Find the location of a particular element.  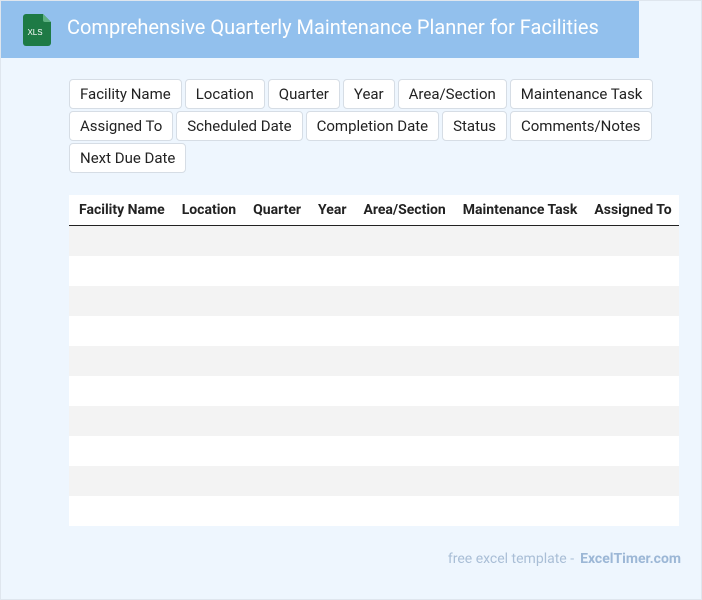

column-header: Maintenance Task is located at coordinates (520, 210).